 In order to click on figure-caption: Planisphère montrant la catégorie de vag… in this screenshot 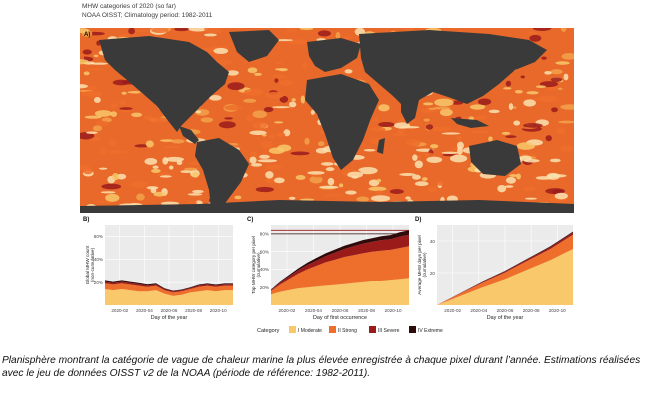, I will do `click(321, 367)`.